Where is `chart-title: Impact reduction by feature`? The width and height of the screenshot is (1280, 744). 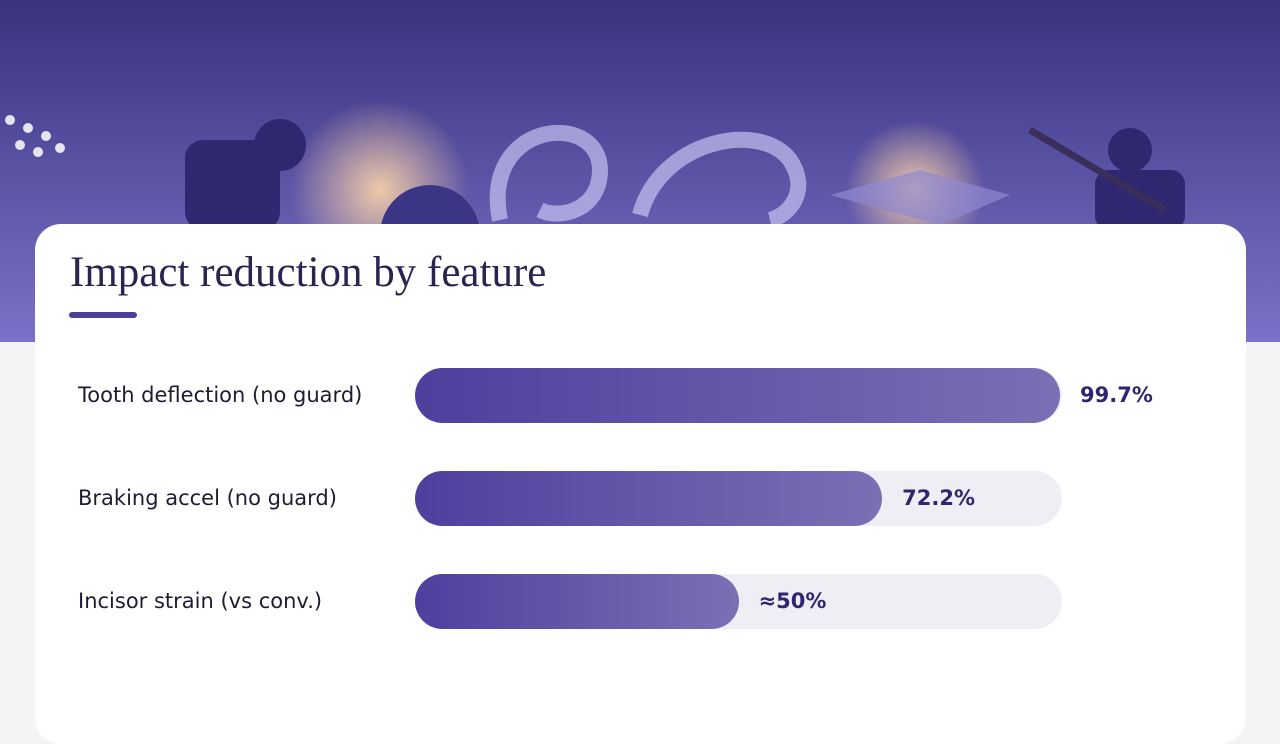
chart-title: Impact reduction by feature is located at coordinates (308, 272).